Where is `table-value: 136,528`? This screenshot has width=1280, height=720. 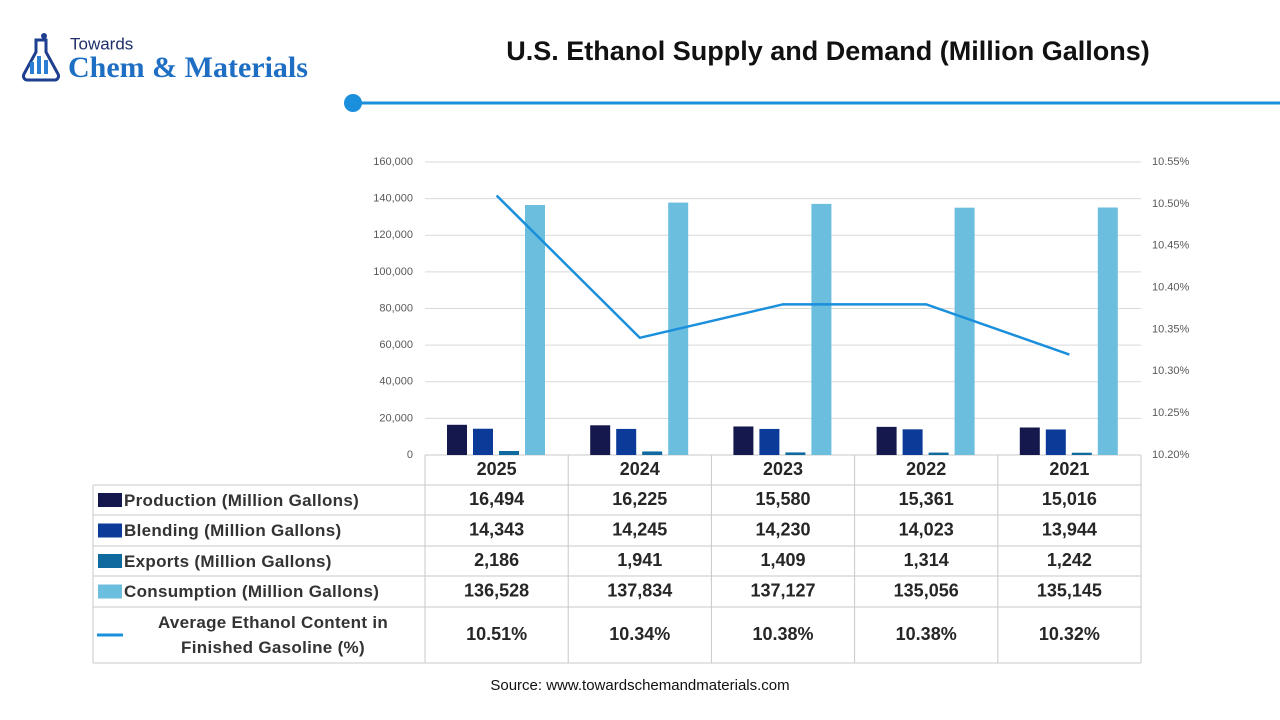
table-value: 136,528 is located at coordinates (496, 590).